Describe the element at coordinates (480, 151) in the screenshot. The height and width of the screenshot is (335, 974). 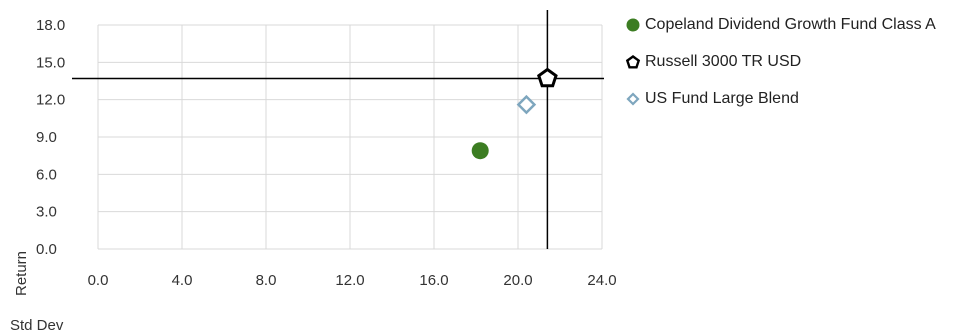
I see `data-point-copeland` at that location.